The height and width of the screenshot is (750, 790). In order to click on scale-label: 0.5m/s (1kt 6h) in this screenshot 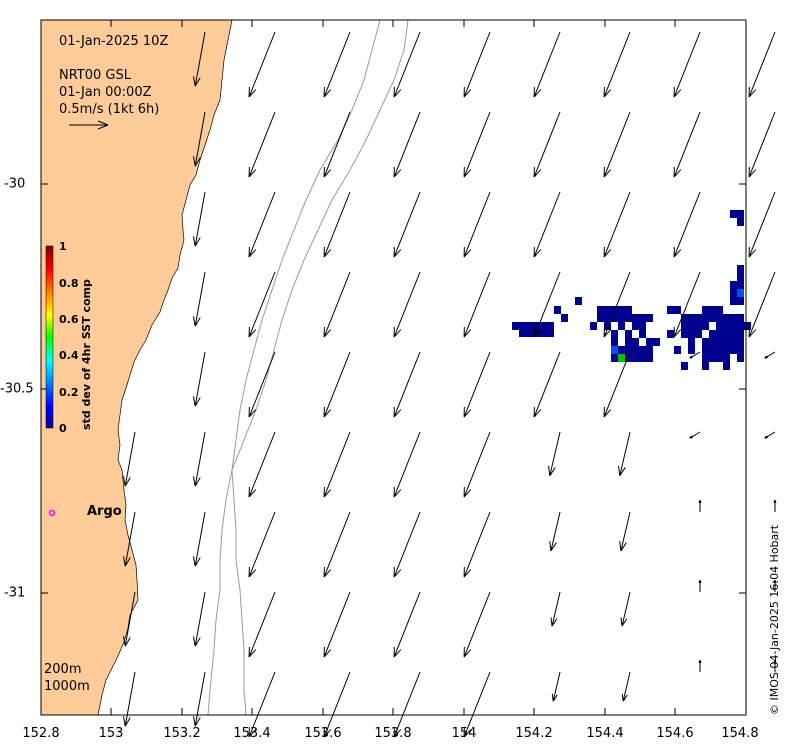, I will do `click(109, 109)`.